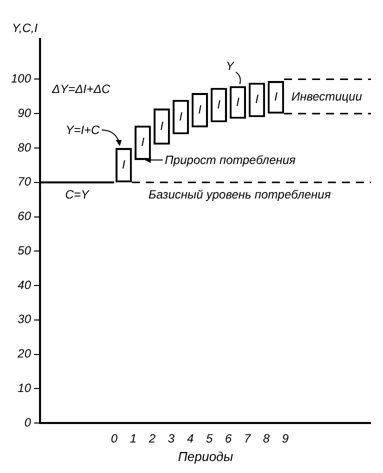 The image size is (383, 473). What do you see at coordinates (114, 439) in the screenshot?
I see `x-tick-label: 0` at bounding box center [114, 439].